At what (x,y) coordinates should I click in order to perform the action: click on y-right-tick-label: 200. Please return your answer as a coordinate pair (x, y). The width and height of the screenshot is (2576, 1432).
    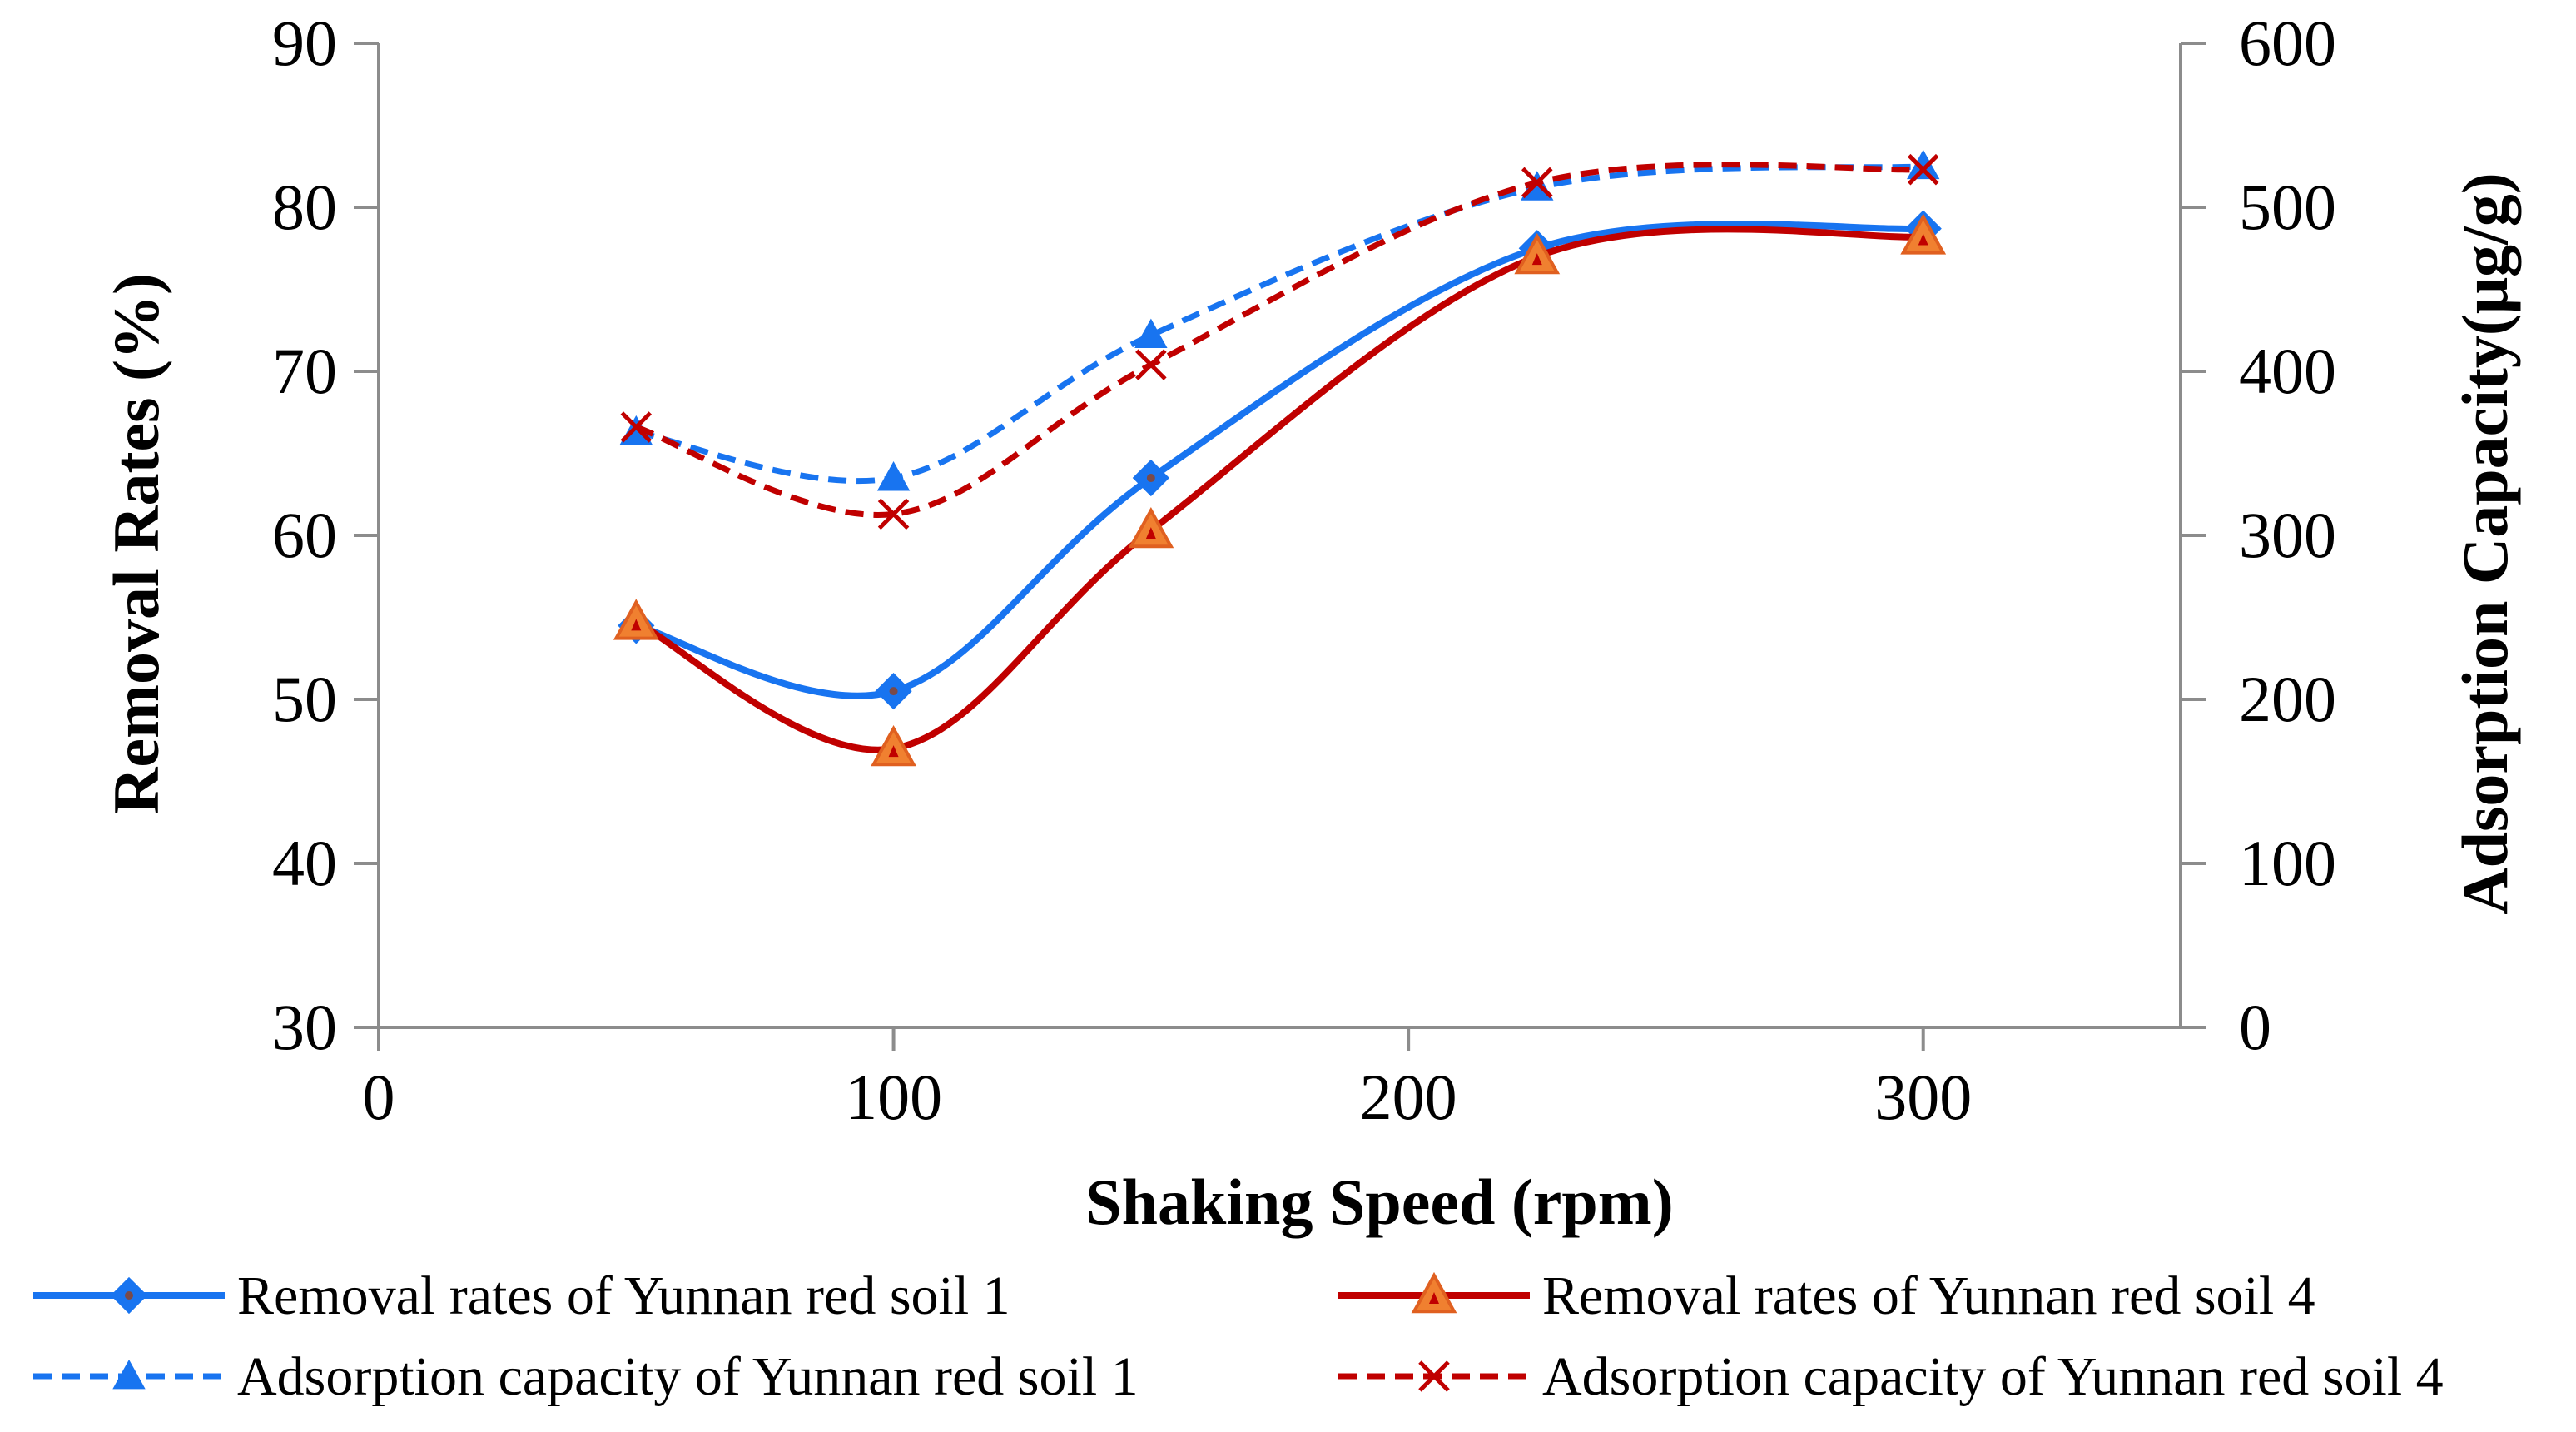
    Looking at the image, I should click on (2287, 699).